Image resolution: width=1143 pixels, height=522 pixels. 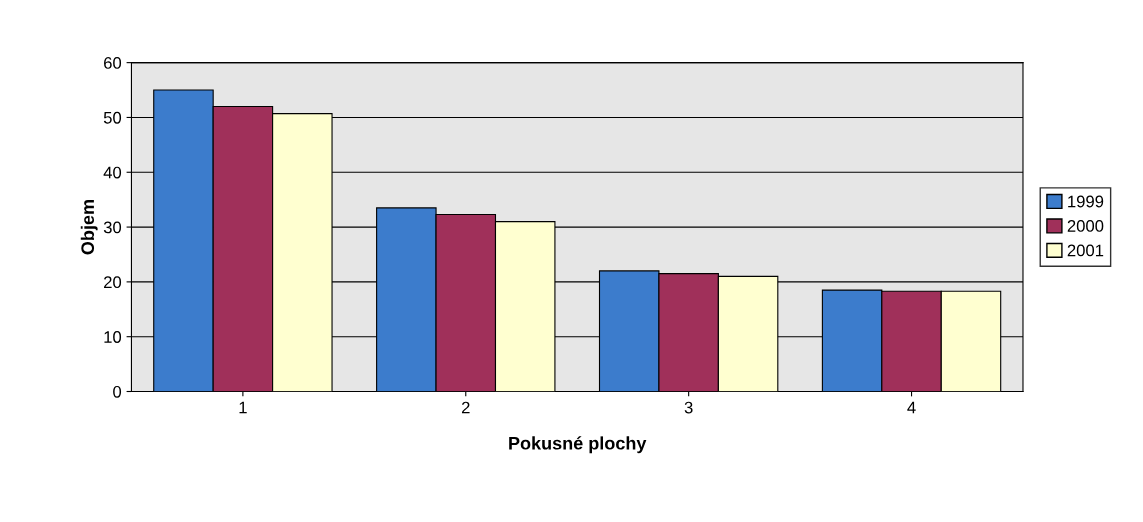 What do you see at coordinates (578, 445) in the screenshot?
I see `x-axis-title: Pokusné plochy` at bounding box center [578, 445].